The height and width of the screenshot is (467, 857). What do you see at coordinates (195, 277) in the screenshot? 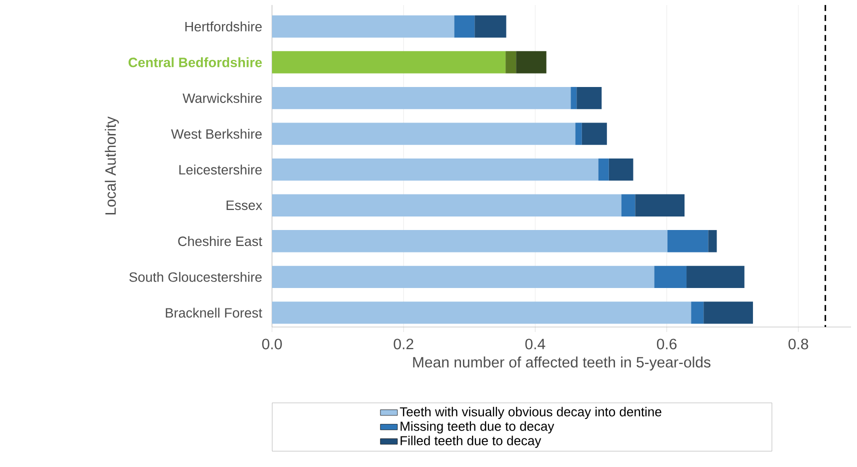
I see `y-tick-label: South Gloucestershire` at bounding box center [195, 277].